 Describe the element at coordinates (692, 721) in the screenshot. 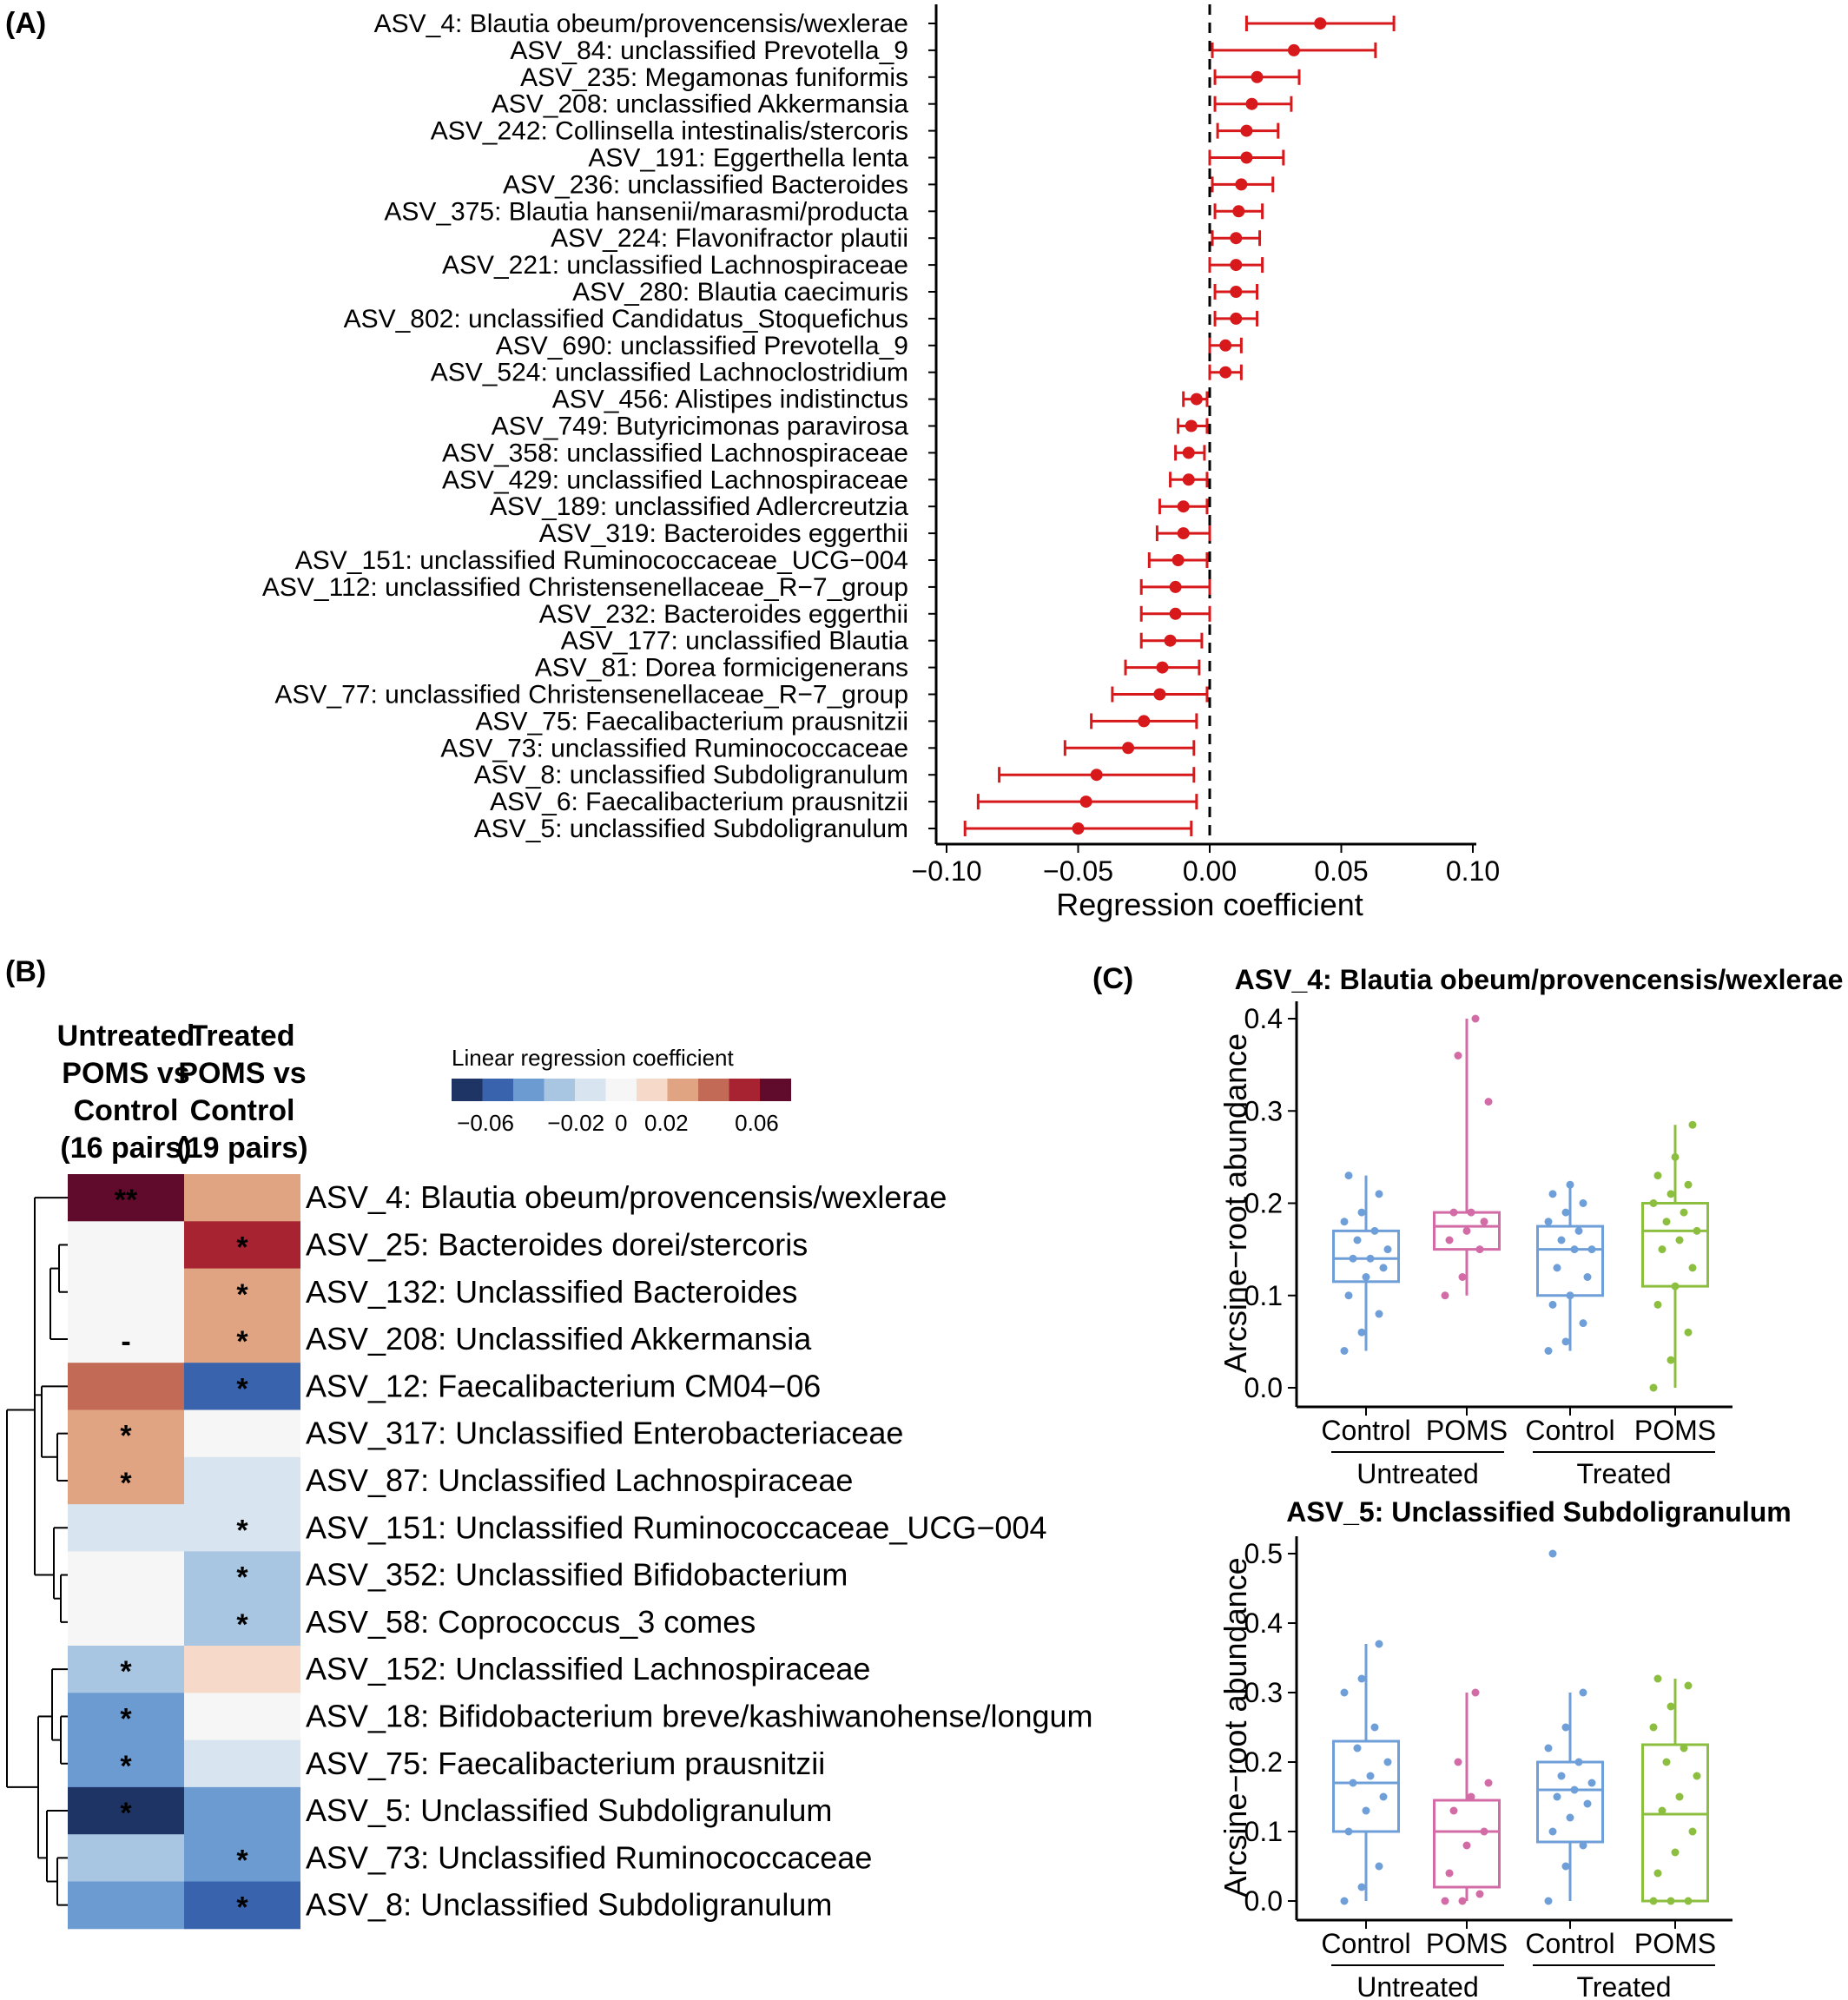

I see `row-label: ASV_75: Faecalibacterium prausnitzii` at that location.